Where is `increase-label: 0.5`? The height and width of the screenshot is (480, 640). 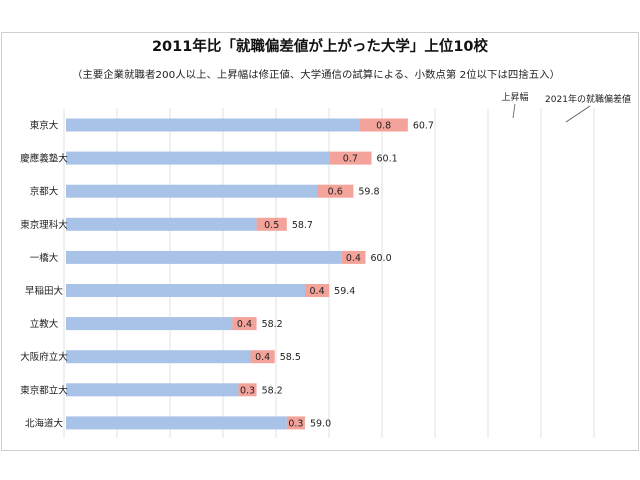
increase-label: 0.5 is located at coordinates (271, 225).